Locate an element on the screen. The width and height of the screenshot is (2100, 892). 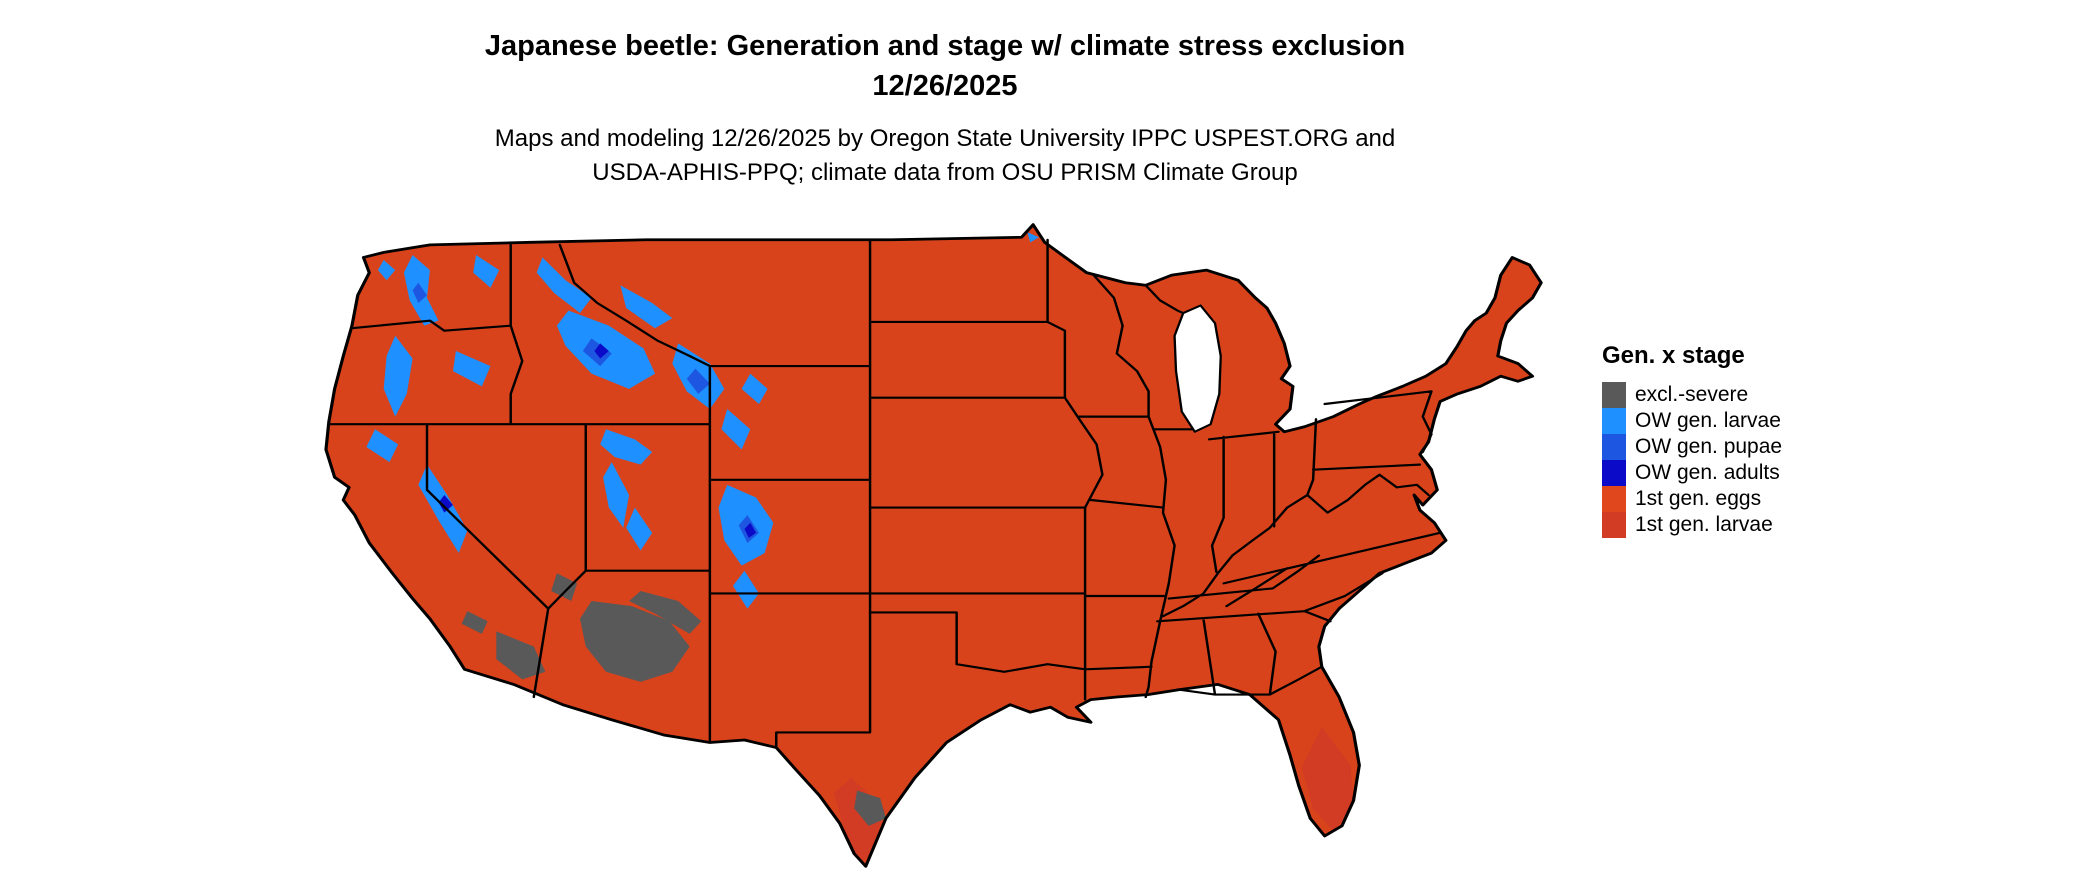
region-ow-gen-adults is located at coordinates (597, 440).